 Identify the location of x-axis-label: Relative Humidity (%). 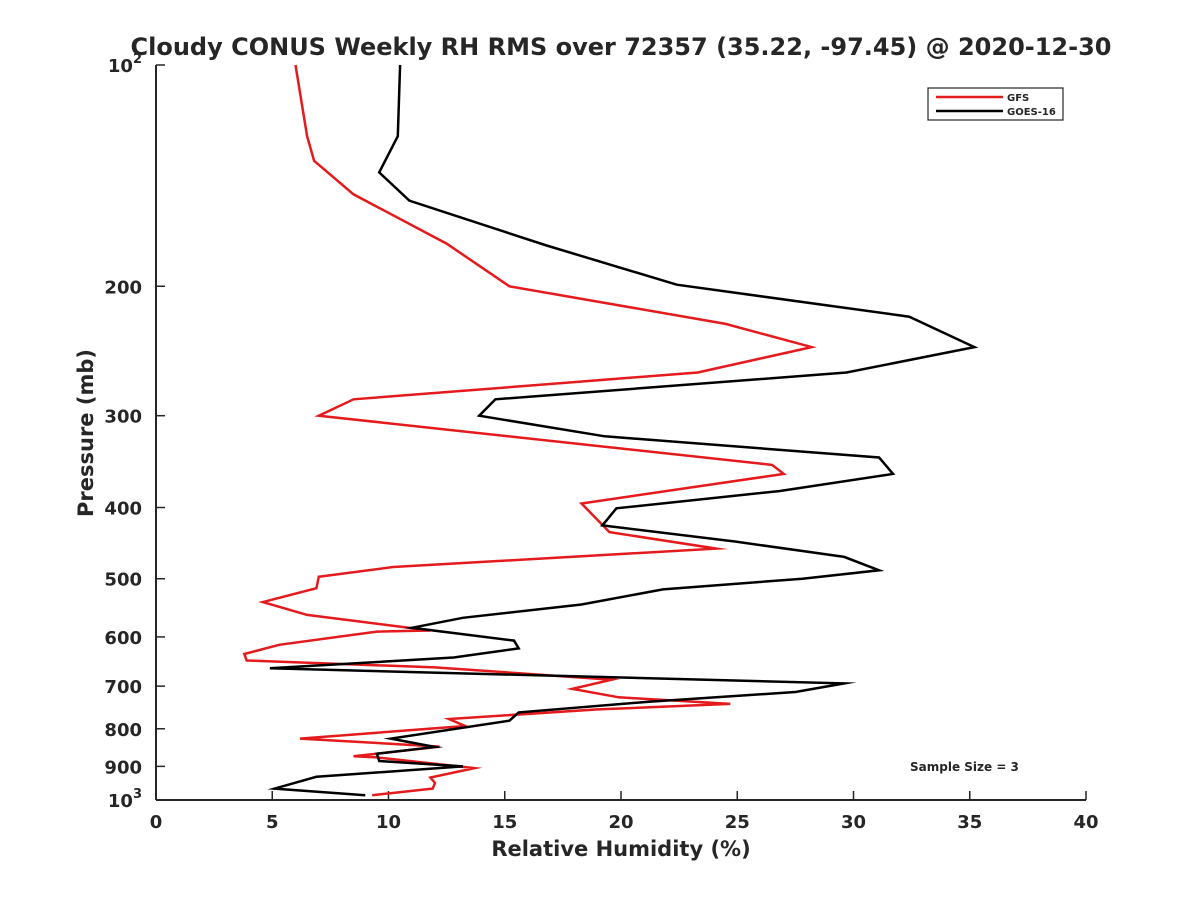
(620, 849).